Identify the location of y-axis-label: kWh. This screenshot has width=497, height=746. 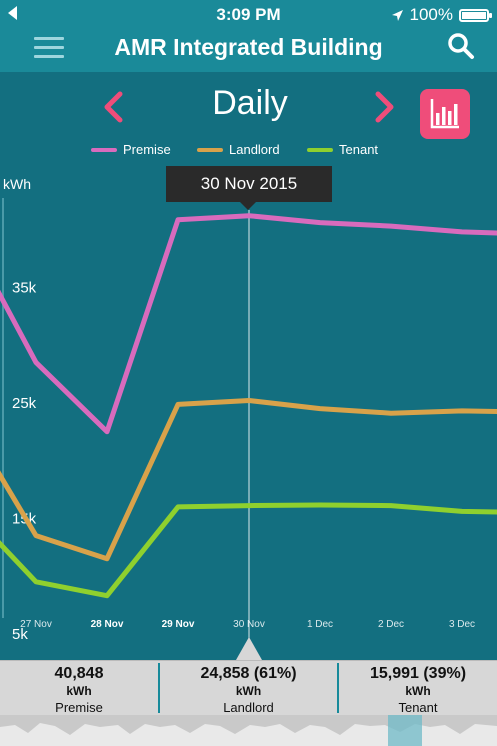
(17, 184).